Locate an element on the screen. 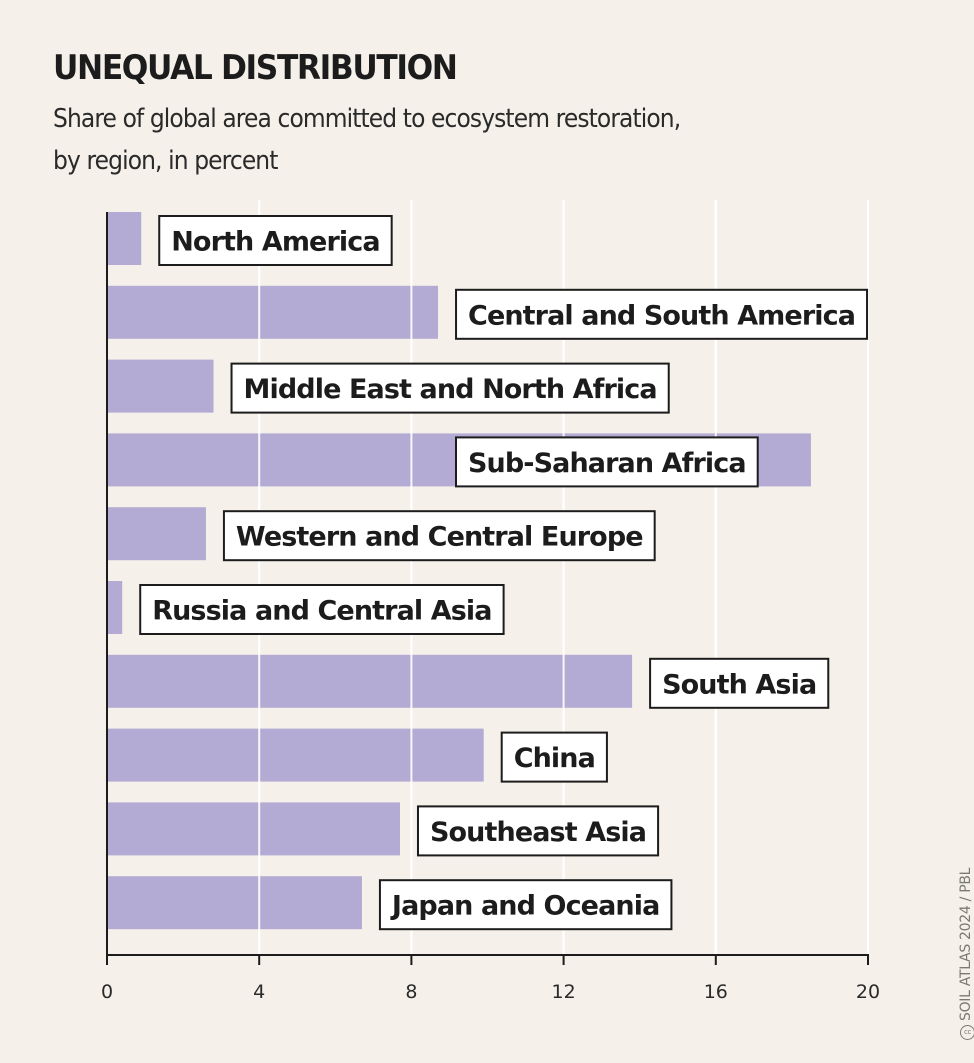  label-text: Russia and Central Asia is located at coordinates (321, 611).